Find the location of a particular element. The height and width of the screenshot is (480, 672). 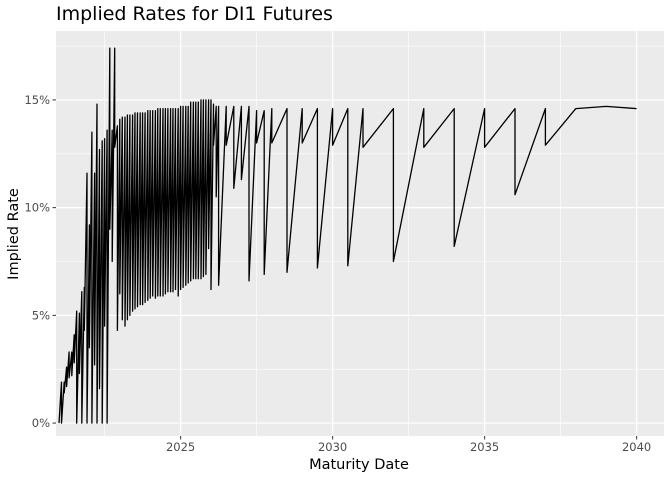

x-axis-title: Maturity Date is located at coordinates (359, 465).